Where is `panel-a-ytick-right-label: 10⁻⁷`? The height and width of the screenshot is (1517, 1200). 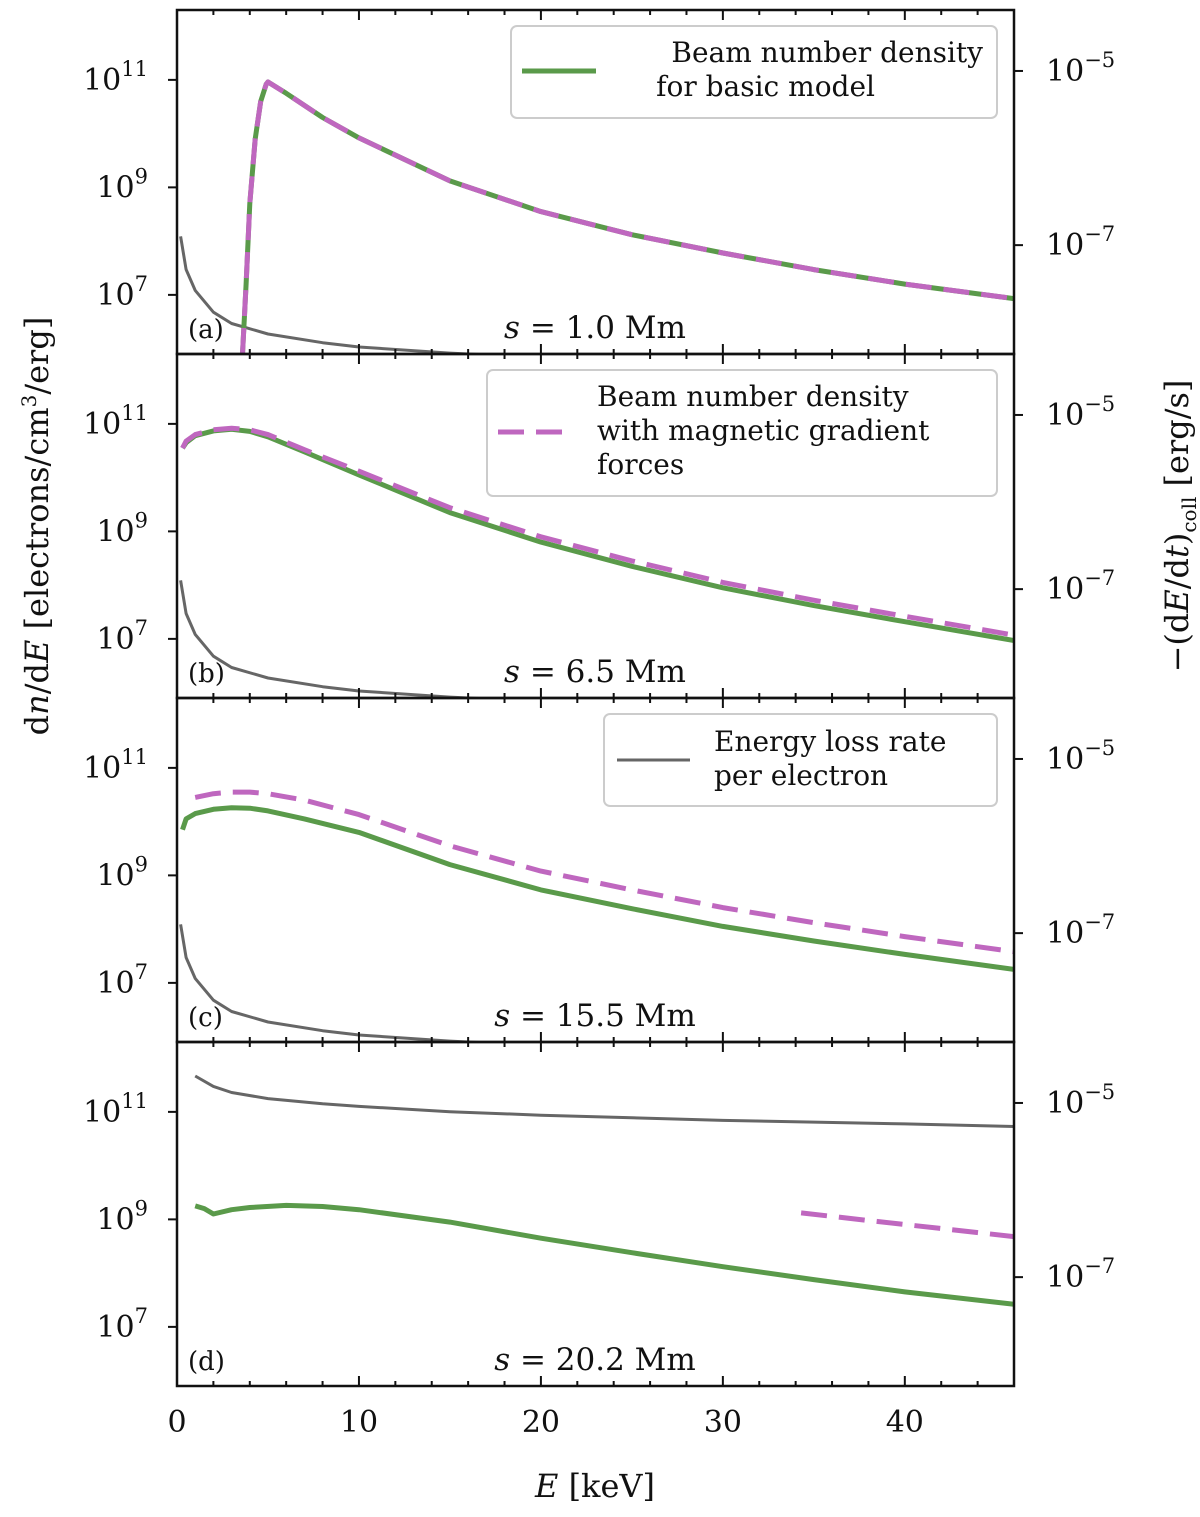
panel-a-ytick-right-label: 10⁻⁷ is located at coordinates (1080, 242).